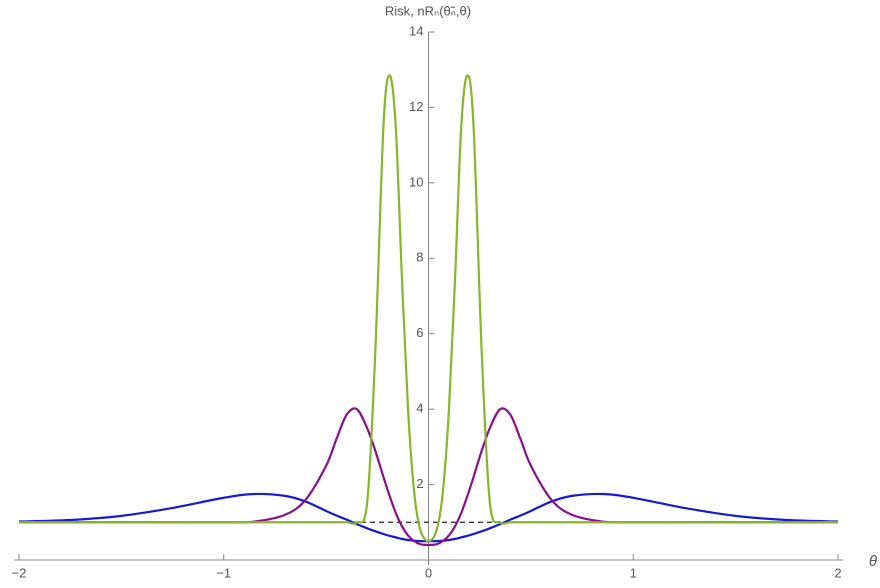 The image size is (880, 588). Describe the element at coordinates (428, 572) in the screenshot. I see `x-tick-label: 0` at that location.